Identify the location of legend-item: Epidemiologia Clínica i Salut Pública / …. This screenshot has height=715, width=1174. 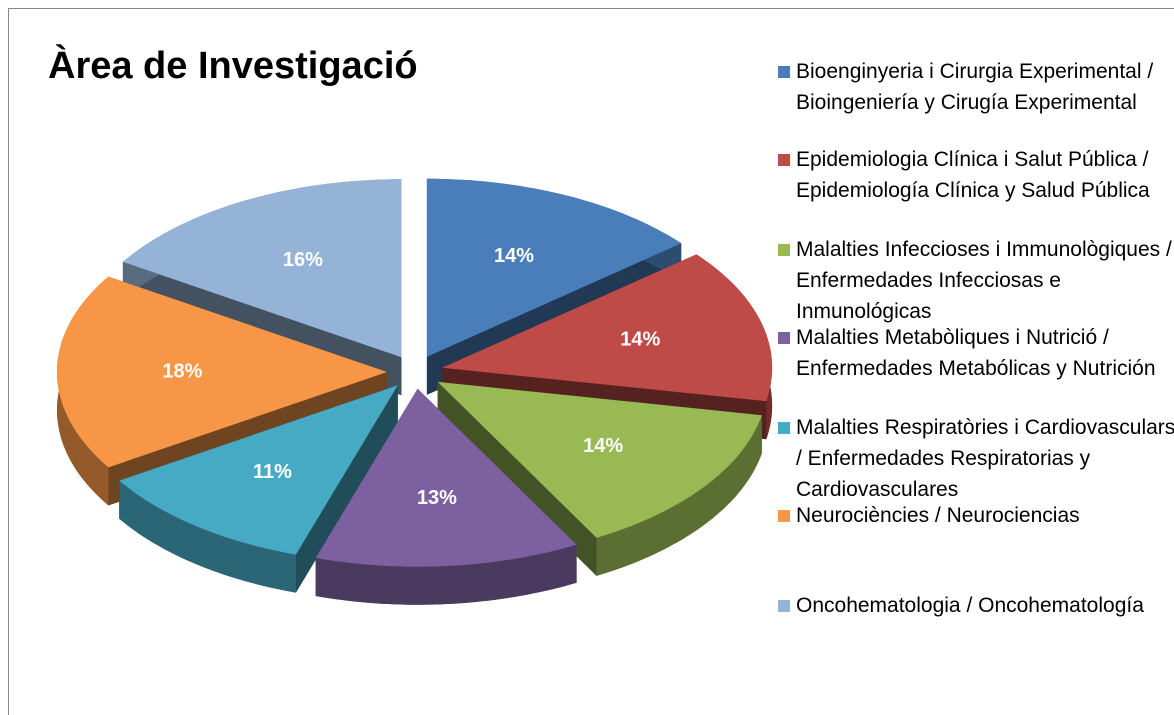
(976, 175).